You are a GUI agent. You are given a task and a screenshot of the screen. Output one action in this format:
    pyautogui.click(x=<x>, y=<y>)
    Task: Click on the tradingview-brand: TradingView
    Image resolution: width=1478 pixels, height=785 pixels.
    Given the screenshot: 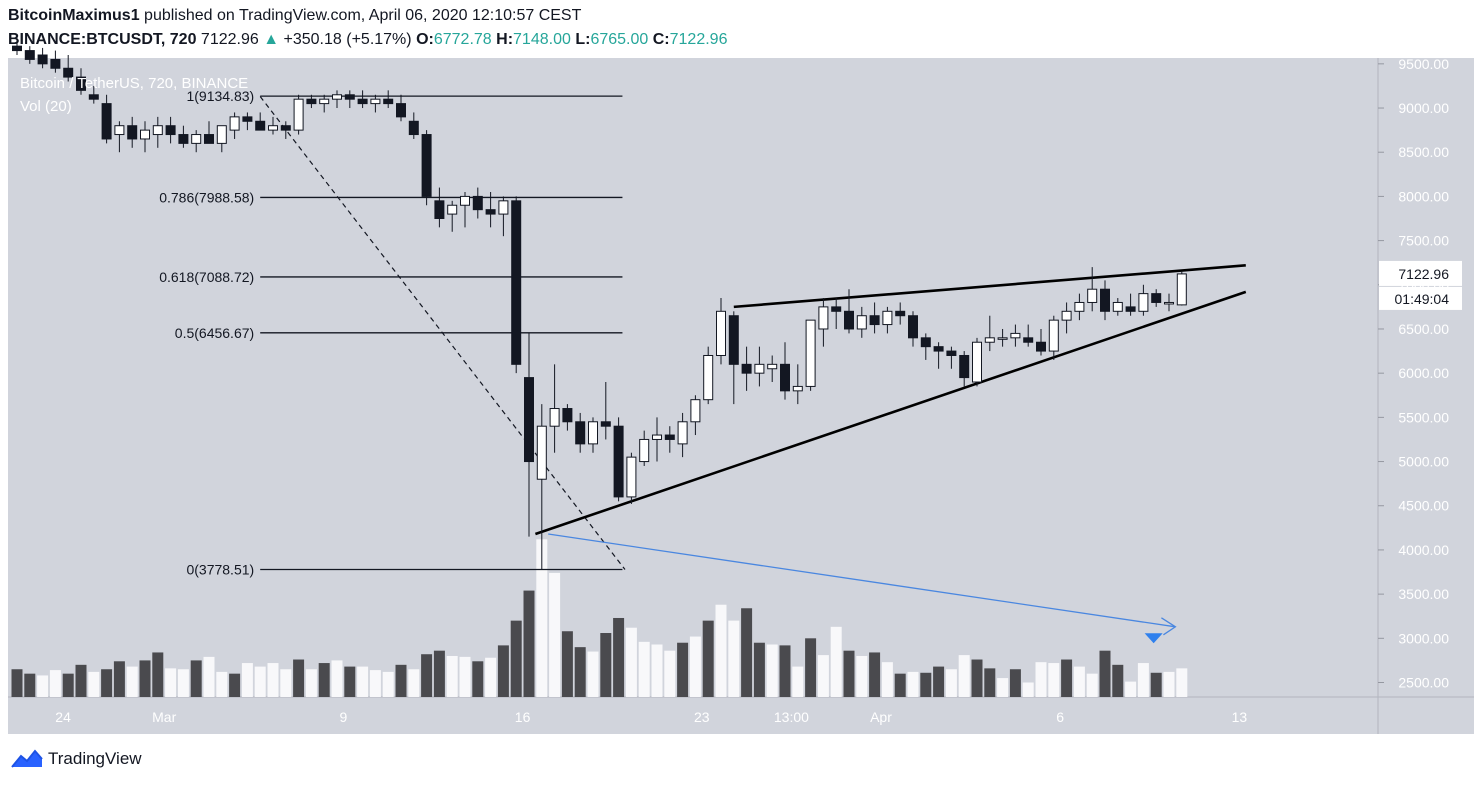 What is the action you would take?
    pyautogui.click(x=95, y=758)
    